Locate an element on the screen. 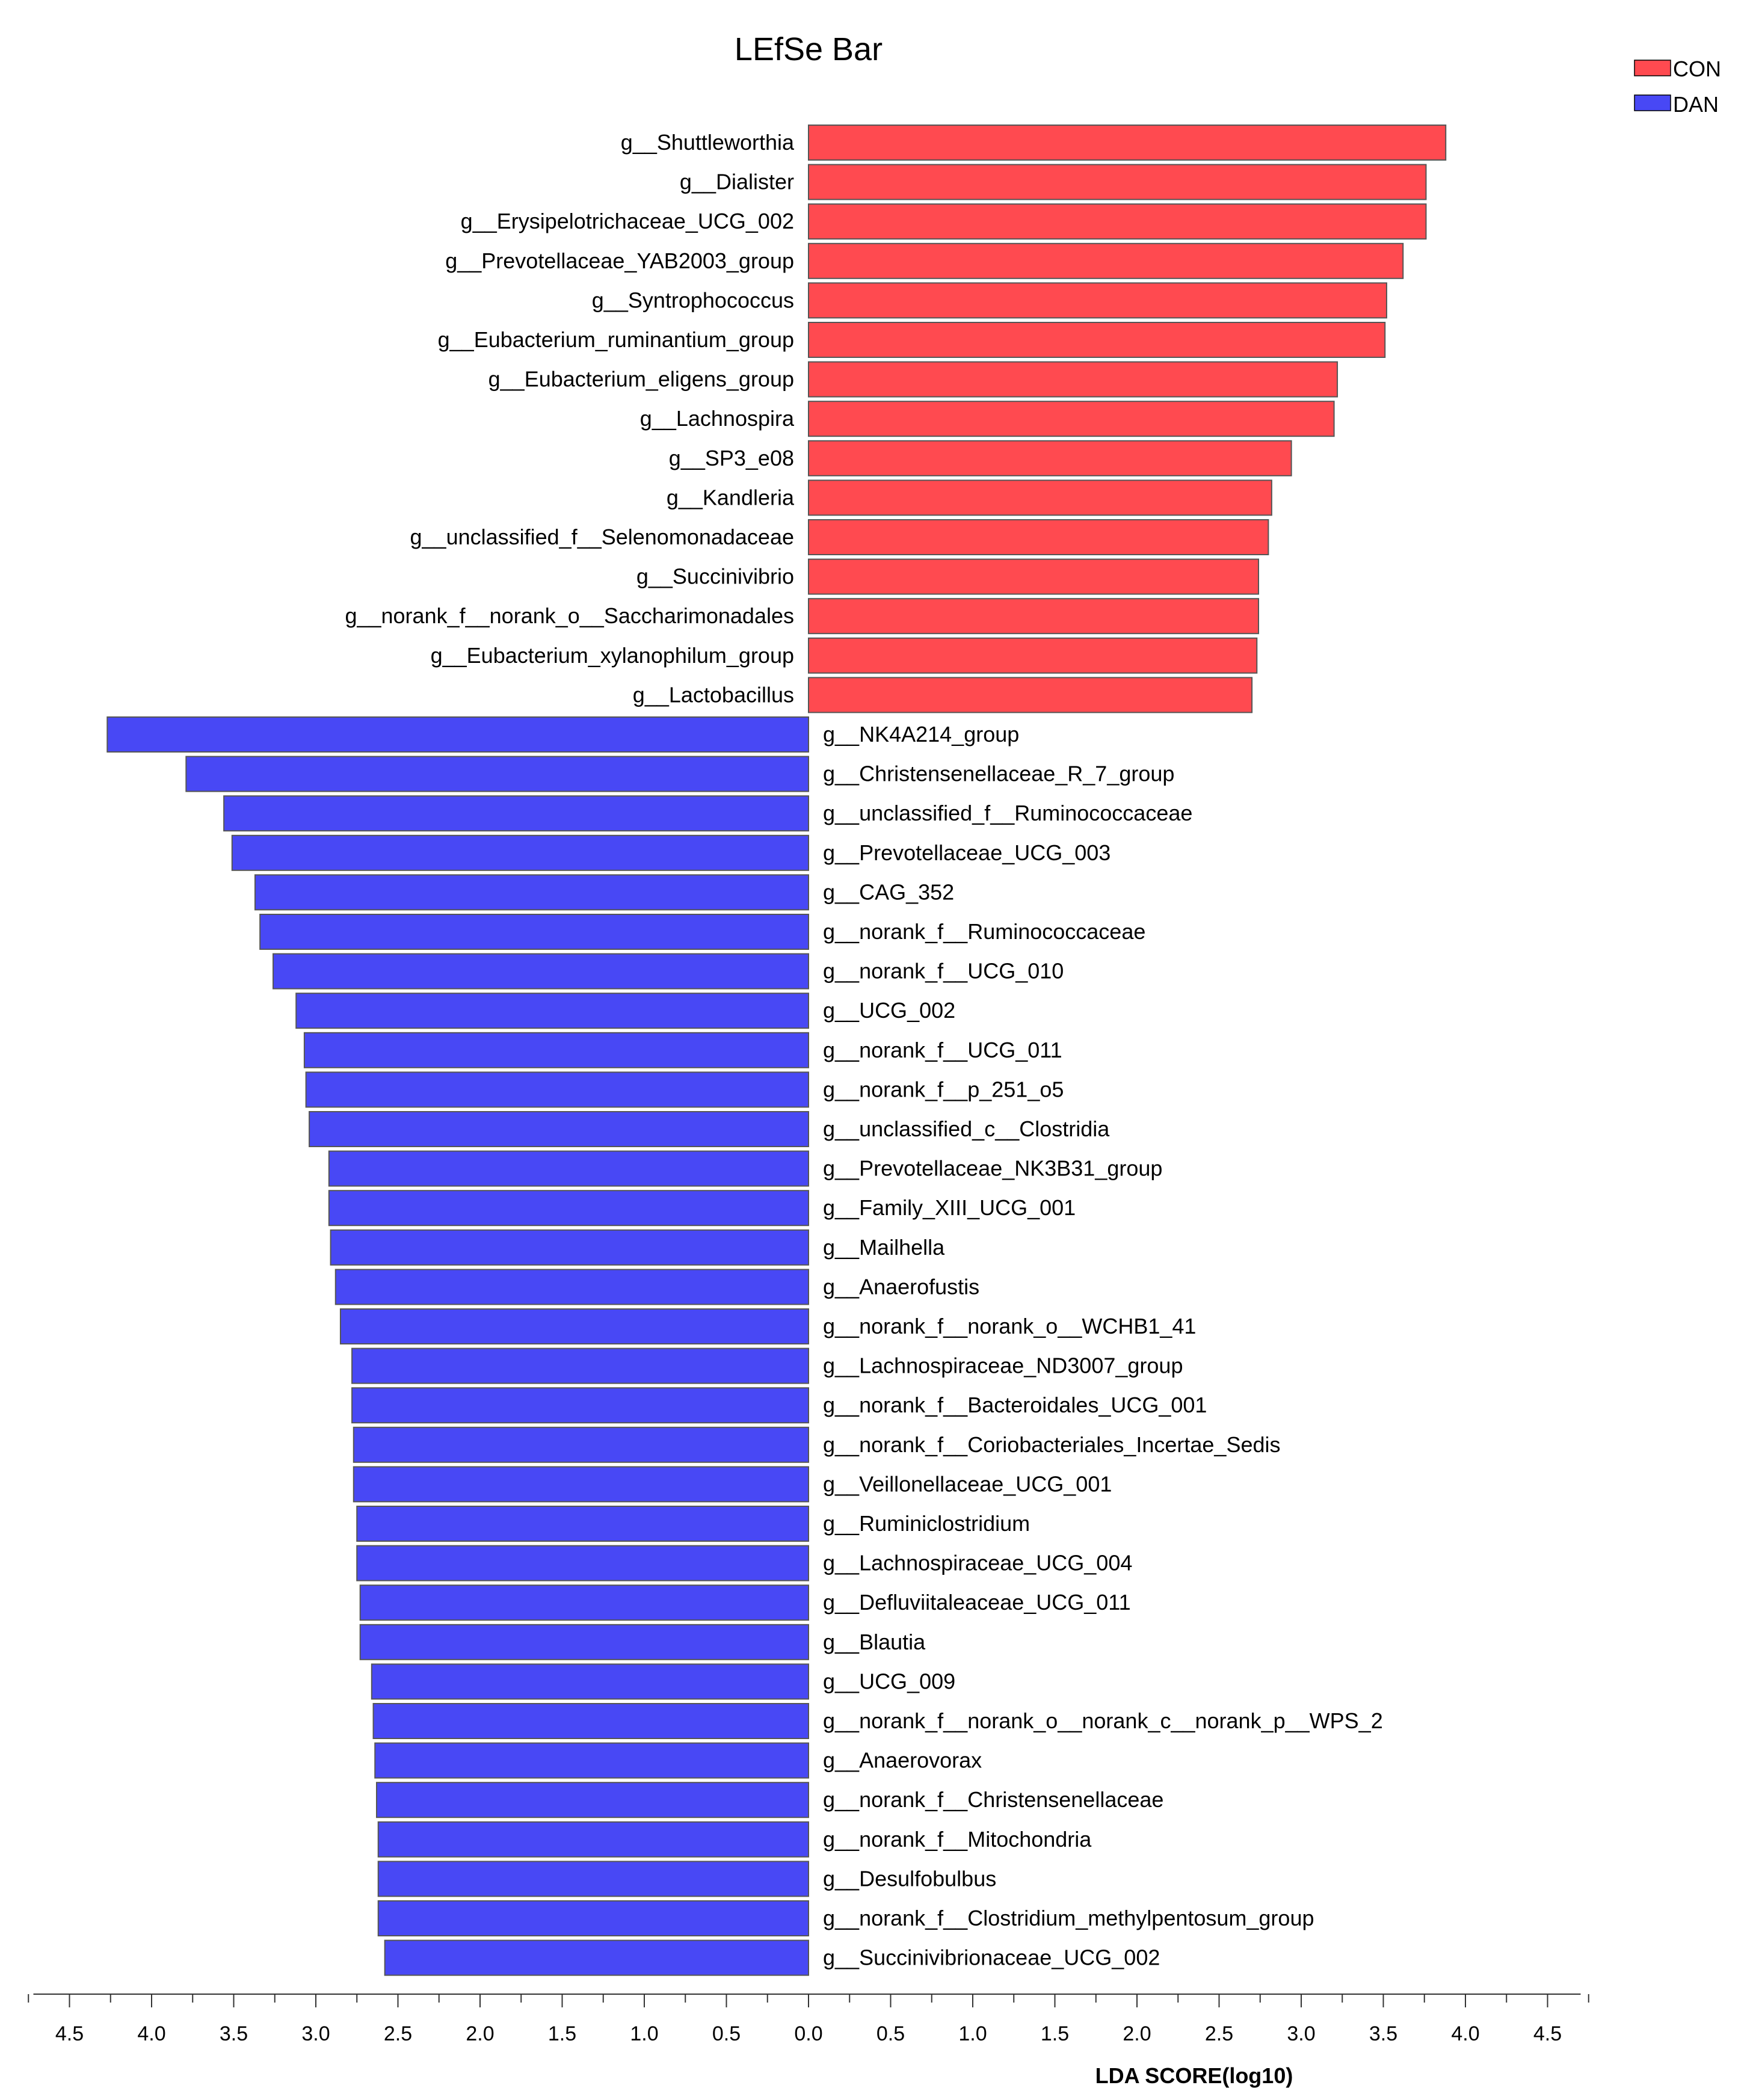 The height and width of the screenshot is (2100, 1756). bar-label-dan-3: g__Prevotellaceae_UCG_003 is located at coordinates (967, 852).